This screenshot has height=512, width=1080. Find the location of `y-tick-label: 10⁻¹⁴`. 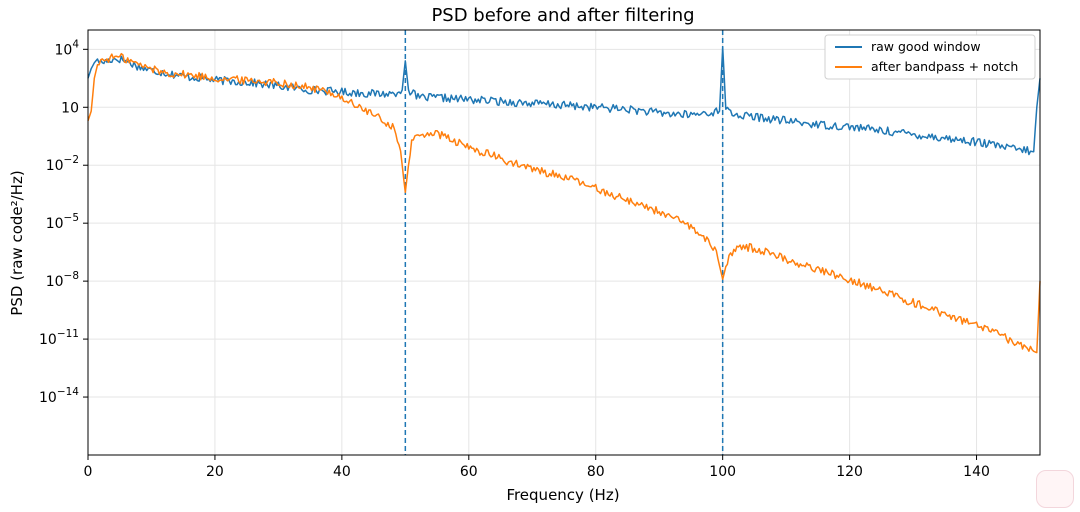

y-tick-label: 10⁻¹⁴ is located at coordinates (59, 396).